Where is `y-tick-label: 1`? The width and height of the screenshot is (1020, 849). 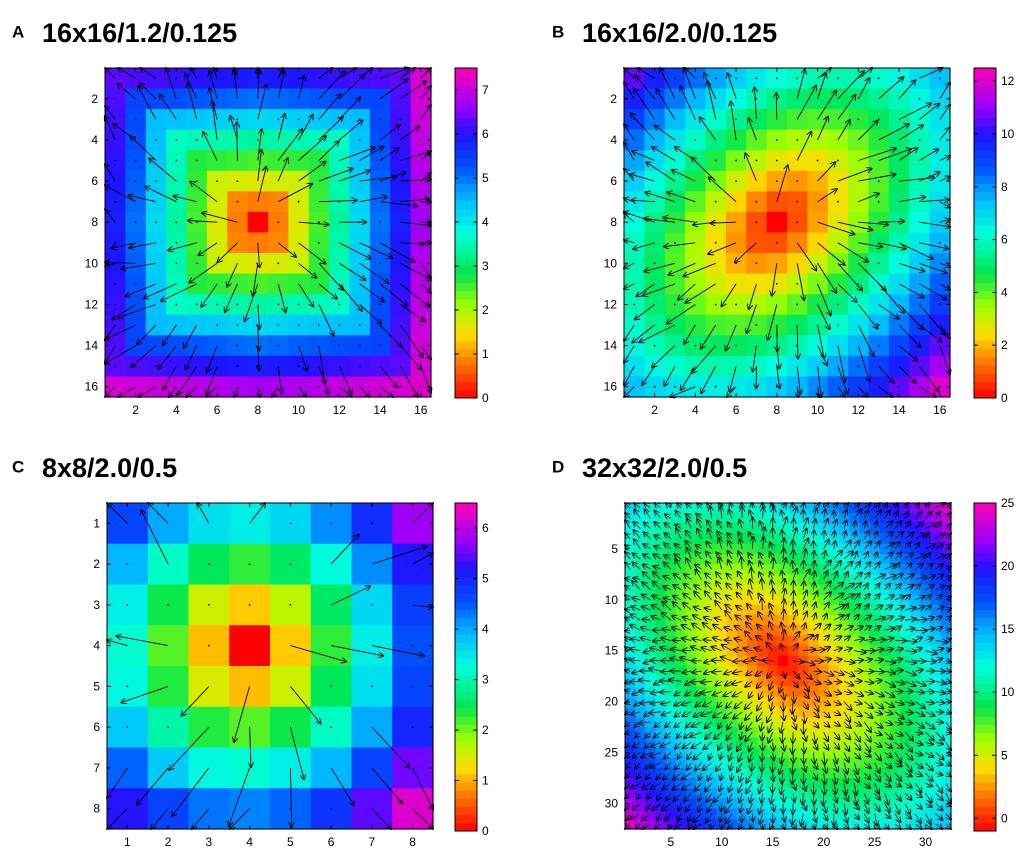 y-tick-label: 1 is located at coordinates (96, 523).